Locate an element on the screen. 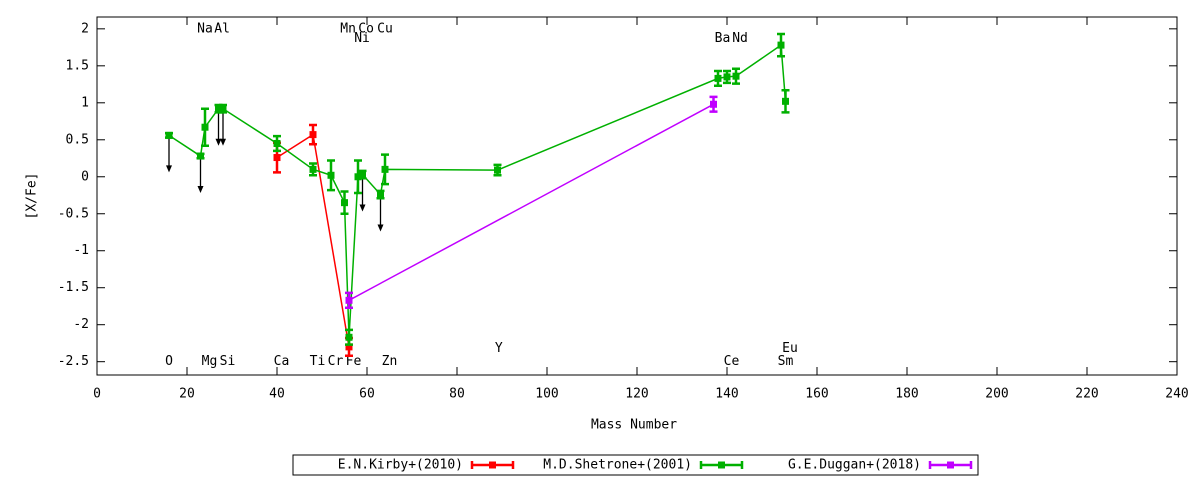 The image size is (1200, 480). x-tick-label: 60 is located at coordinates (367, 394).